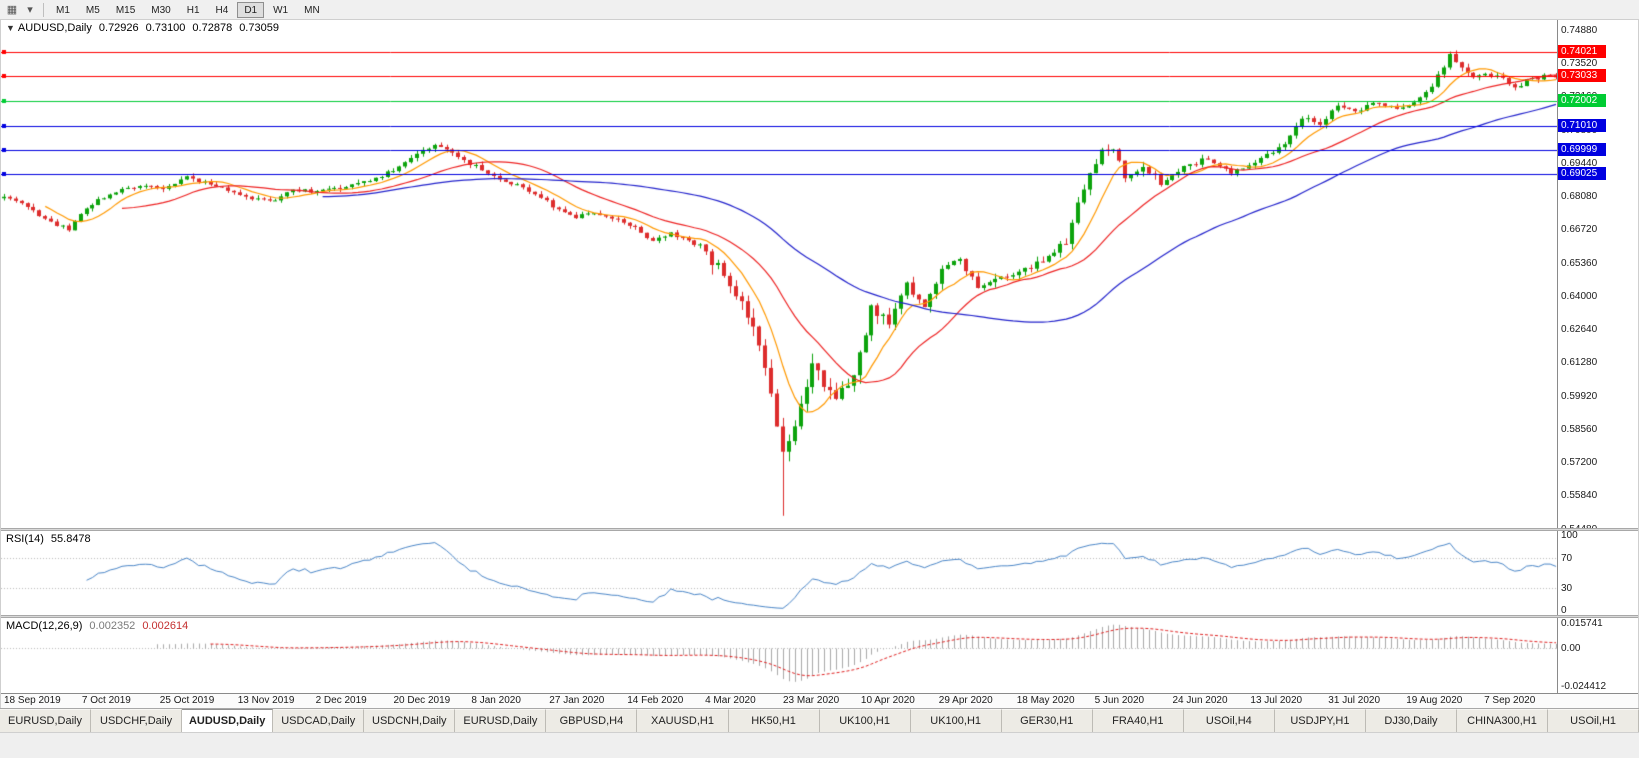 The image size is (1639, 758). I want to click on date-label: 10 Apr 2020, so click(887, 700).